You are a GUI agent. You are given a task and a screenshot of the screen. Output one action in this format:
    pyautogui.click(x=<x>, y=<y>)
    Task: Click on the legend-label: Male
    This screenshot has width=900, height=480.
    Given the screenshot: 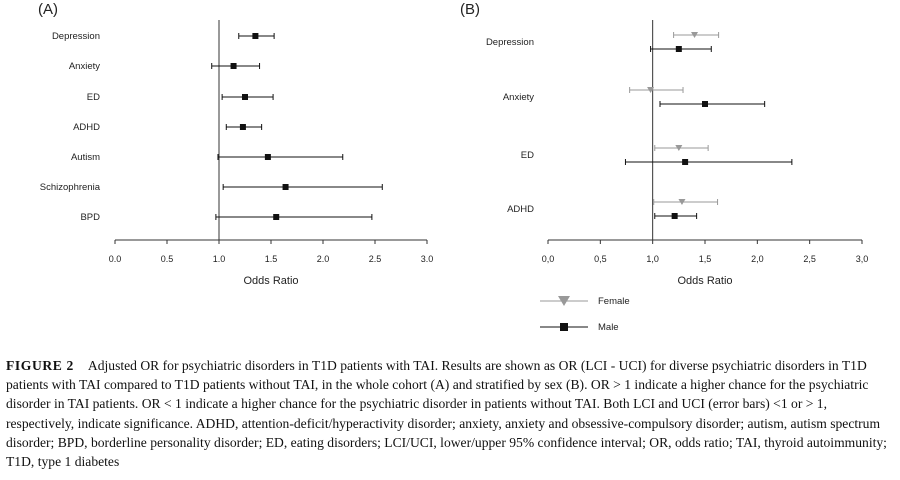 What is the action you would take?
    pyautogui.click(x=608, y=327)
    